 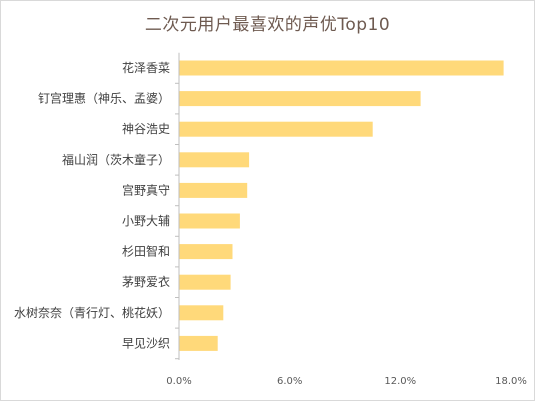 What do you see at coordinates (104, 98) in the screenshot?
I see `category-label: 钉宫理惠（神乐、孟婆）` at bounding box center [104, 98].